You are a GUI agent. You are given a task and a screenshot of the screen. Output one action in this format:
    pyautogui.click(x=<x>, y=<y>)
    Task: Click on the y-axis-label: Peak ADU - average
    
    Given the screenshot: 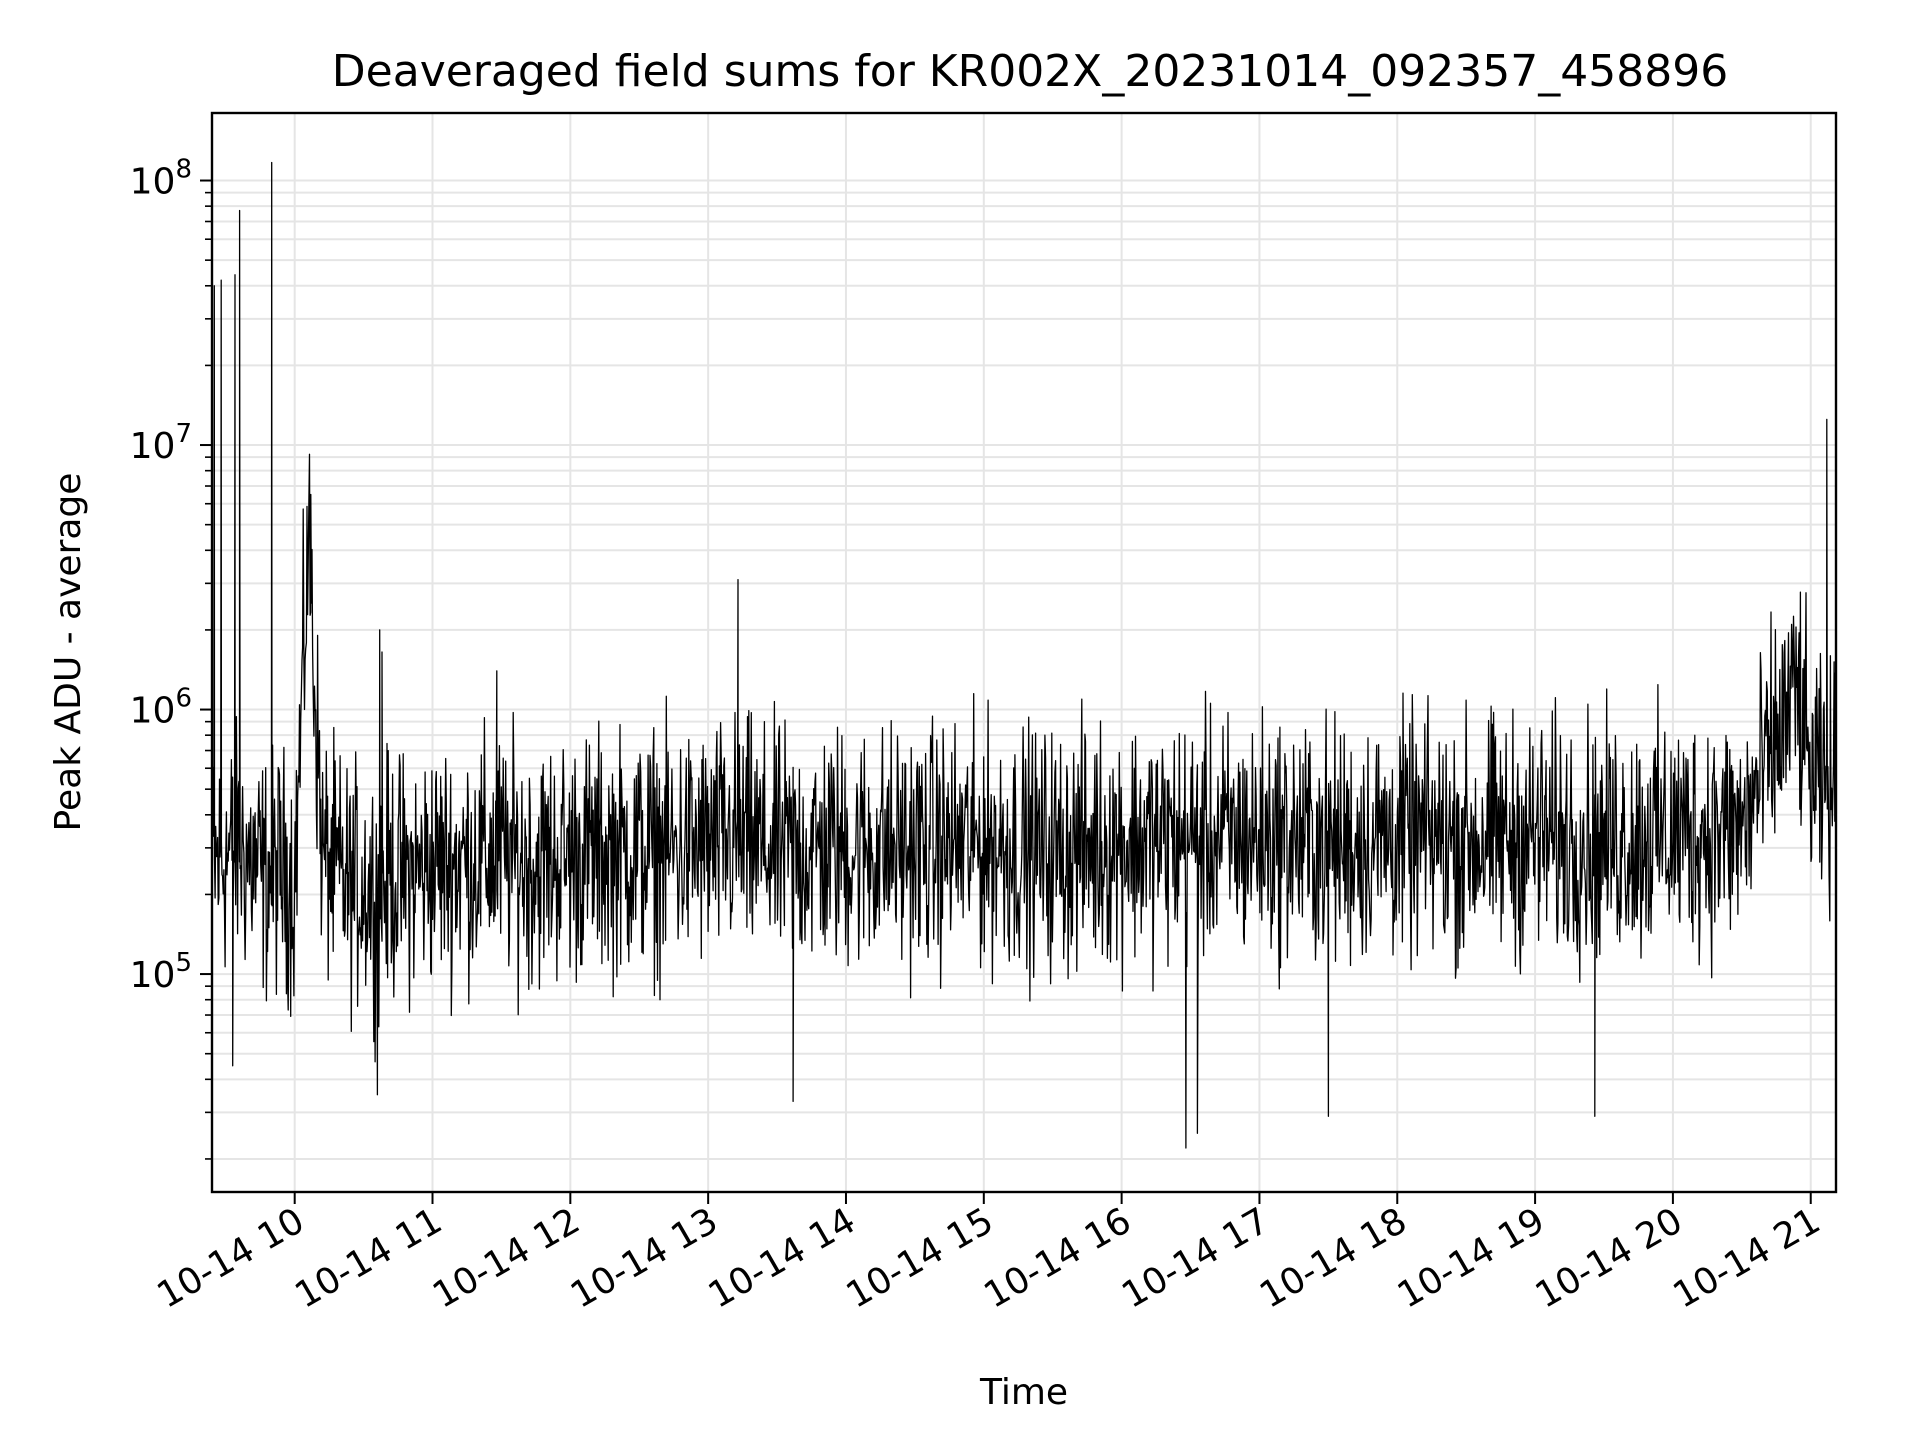 What is the action you would take?
    pyautogui.click(x=68, y=652)
    